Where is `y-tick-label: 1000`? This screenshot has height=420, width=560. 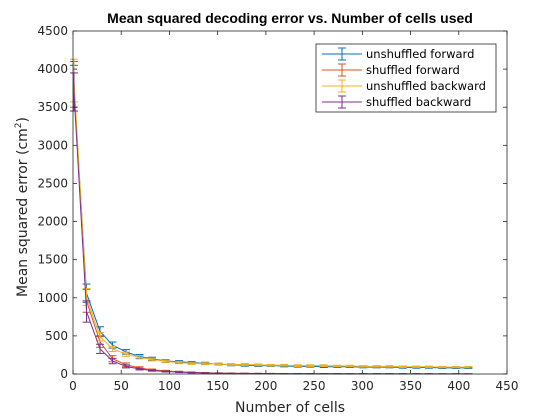
y-tick-label: 1000 is located at coordinates (52, 298).